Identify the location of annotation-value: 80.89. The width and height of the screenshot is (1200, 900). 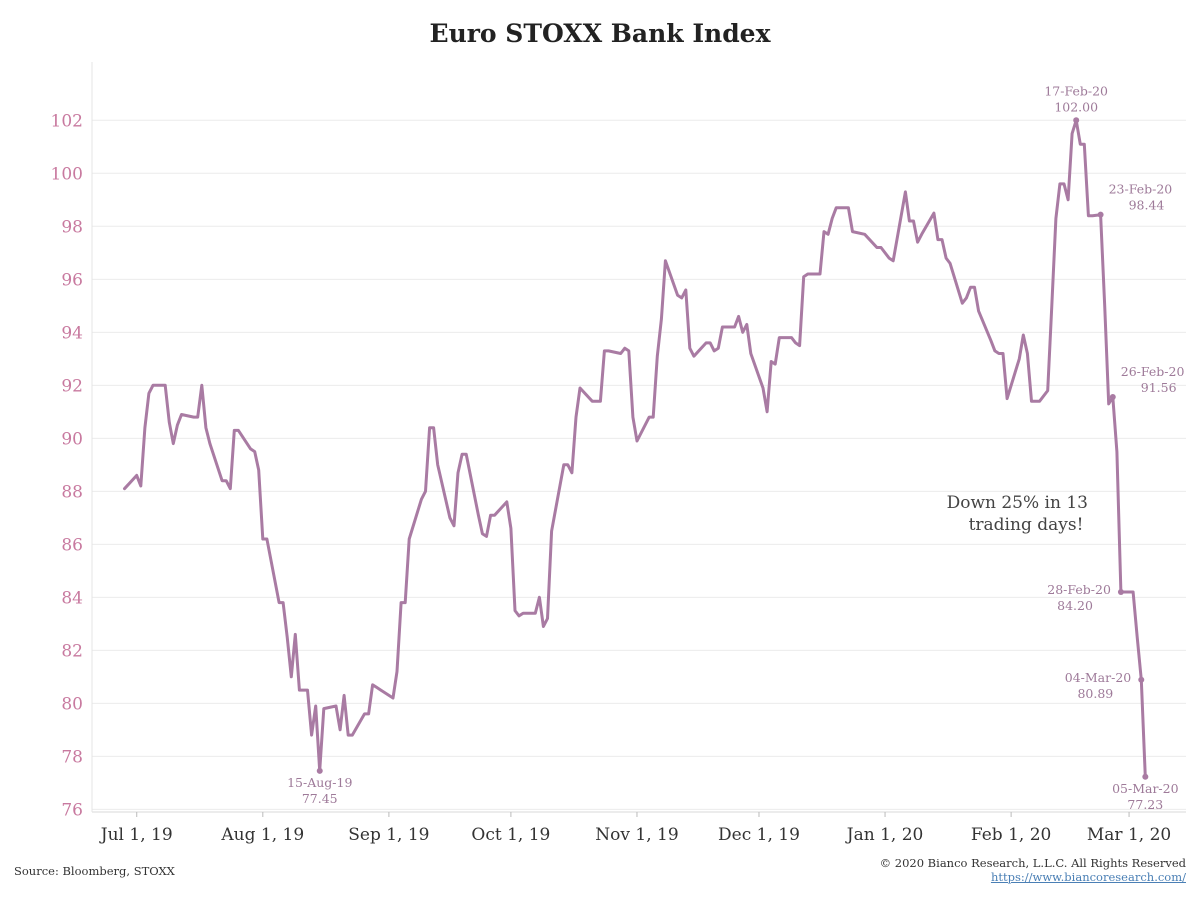
(1095, 693).